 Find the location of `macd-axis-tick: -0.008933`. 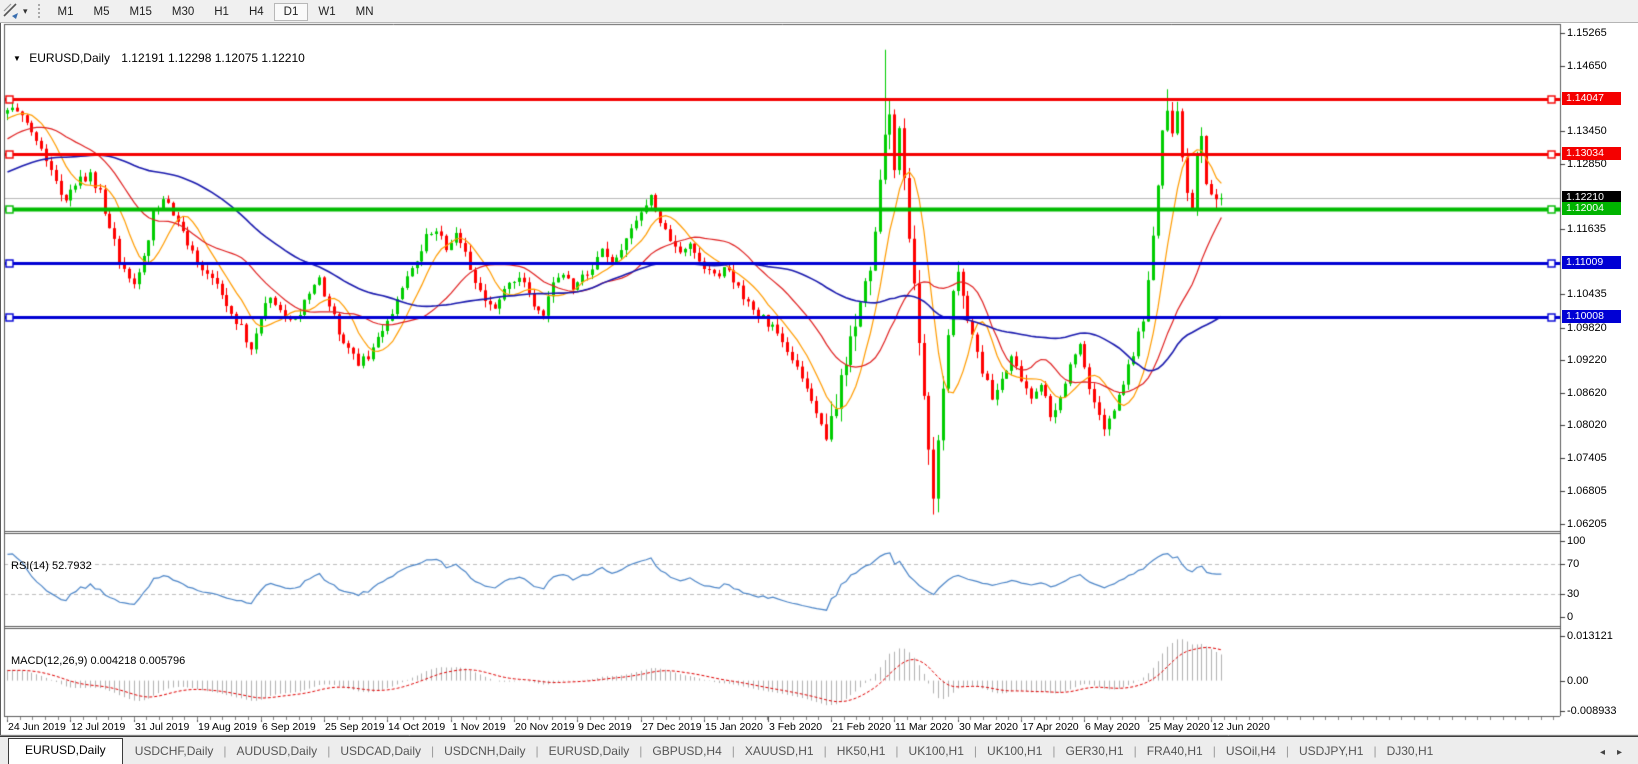

macd-axis-tick: -0.008933 is located at coordinates (1592, 711).